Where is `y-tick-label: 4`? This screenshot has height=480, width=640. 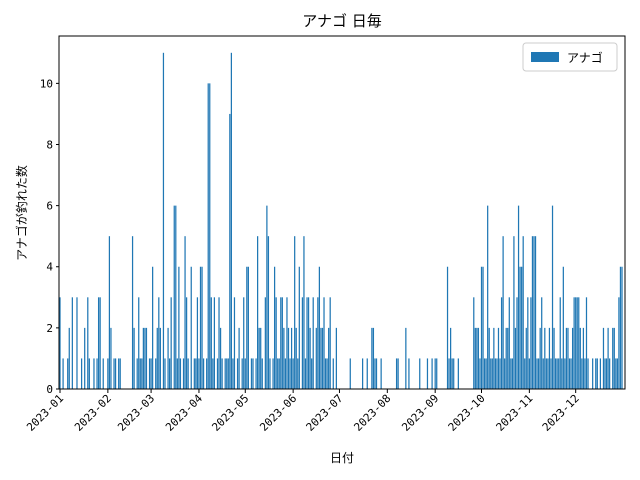
y-tick-label: 4 is located at coordinates (49, 267).